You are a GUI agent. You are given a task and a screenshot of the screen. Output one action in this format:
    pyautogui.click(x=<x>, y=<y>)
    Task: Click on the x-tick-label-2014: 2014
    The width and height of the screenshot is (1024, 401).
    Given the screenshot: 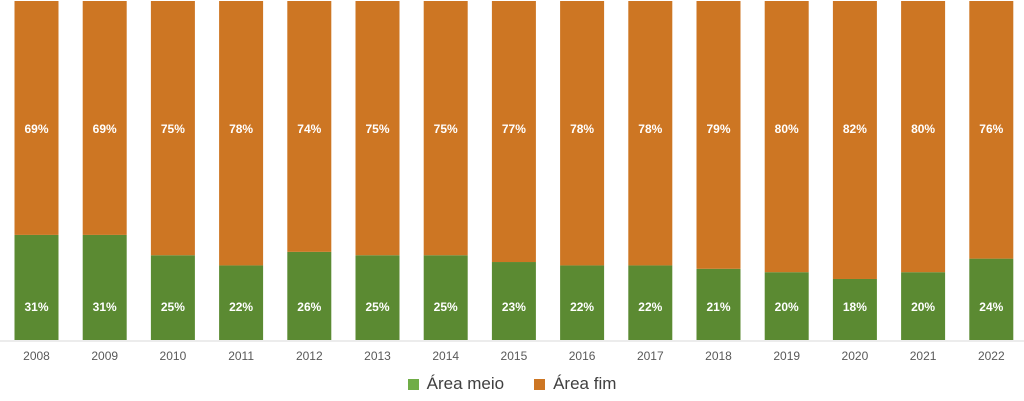 What is the action you would take?
    pyautogui.click(x=445, y=356)
    